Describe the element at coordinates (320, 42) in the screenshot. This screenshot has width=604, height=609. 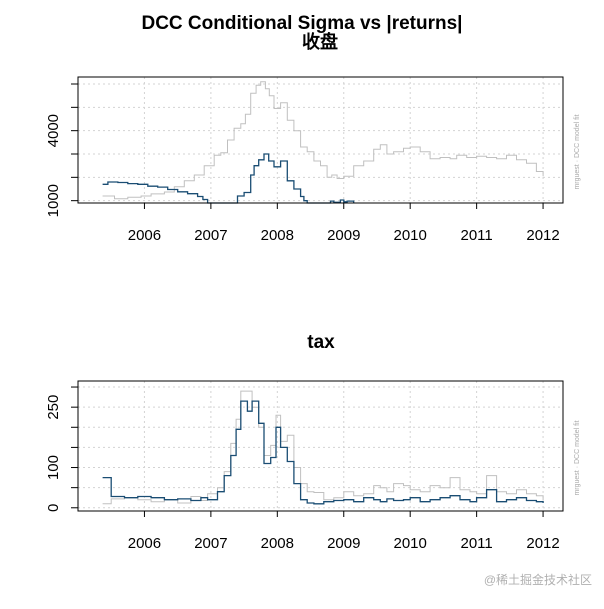
I see `chart-subtitle: 收盘` at that location.